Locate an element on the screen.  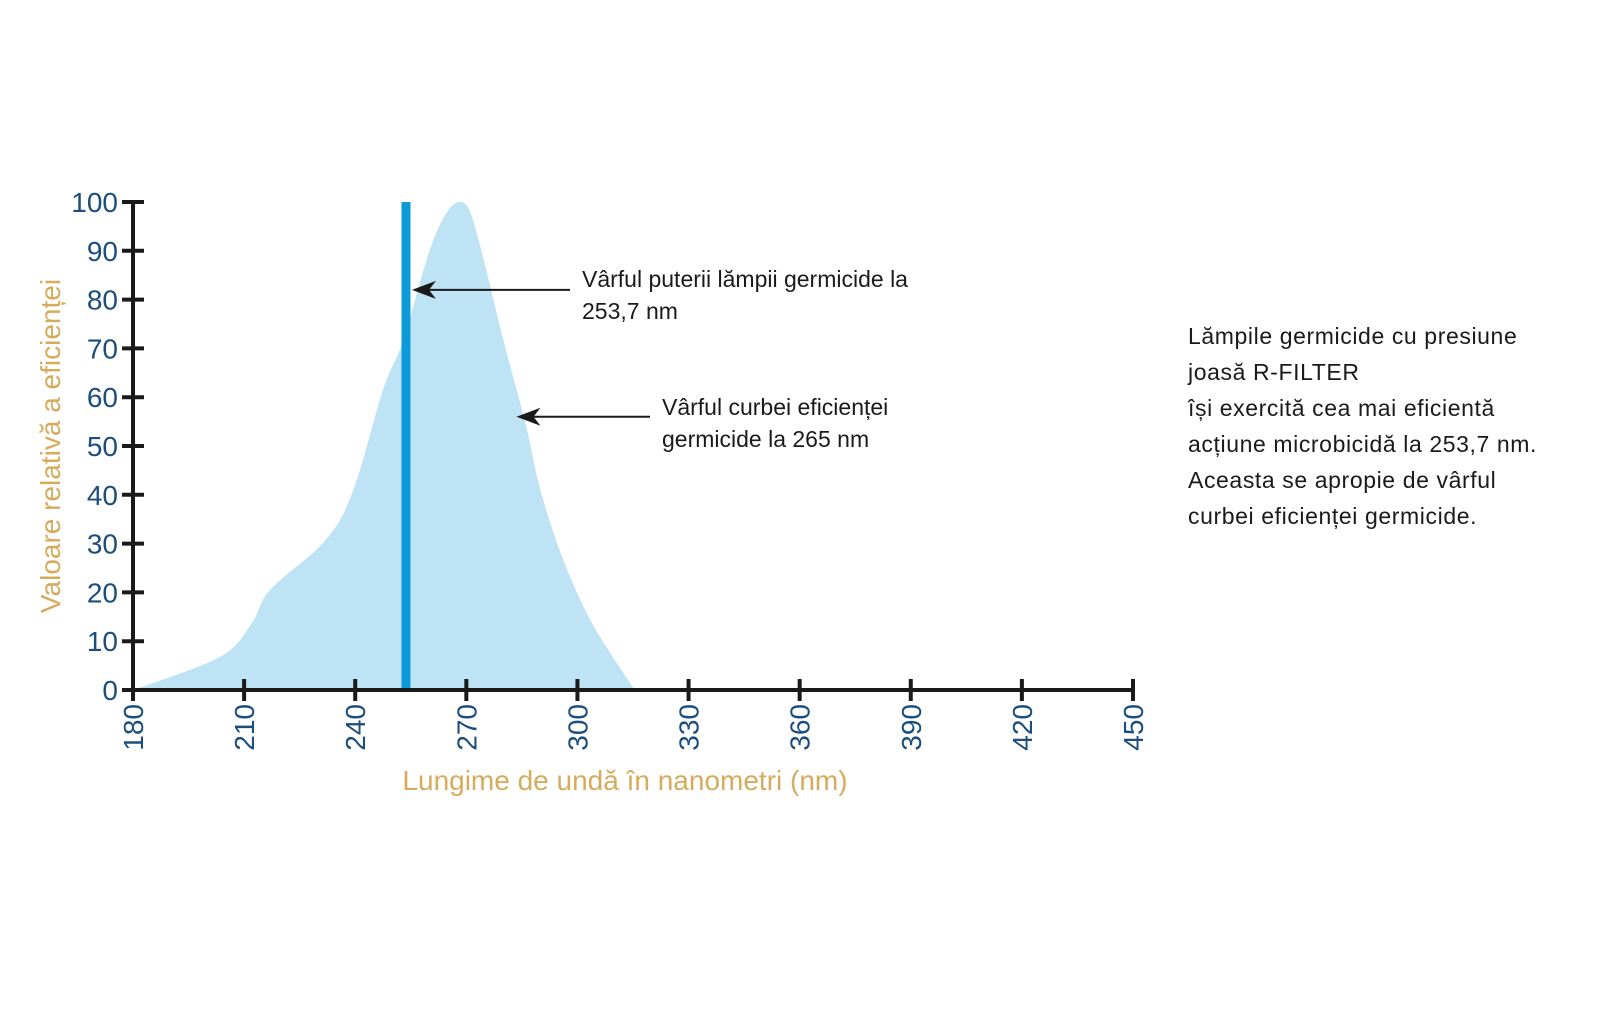
y-tick-label: 0 is located at coordinates (110, 690).